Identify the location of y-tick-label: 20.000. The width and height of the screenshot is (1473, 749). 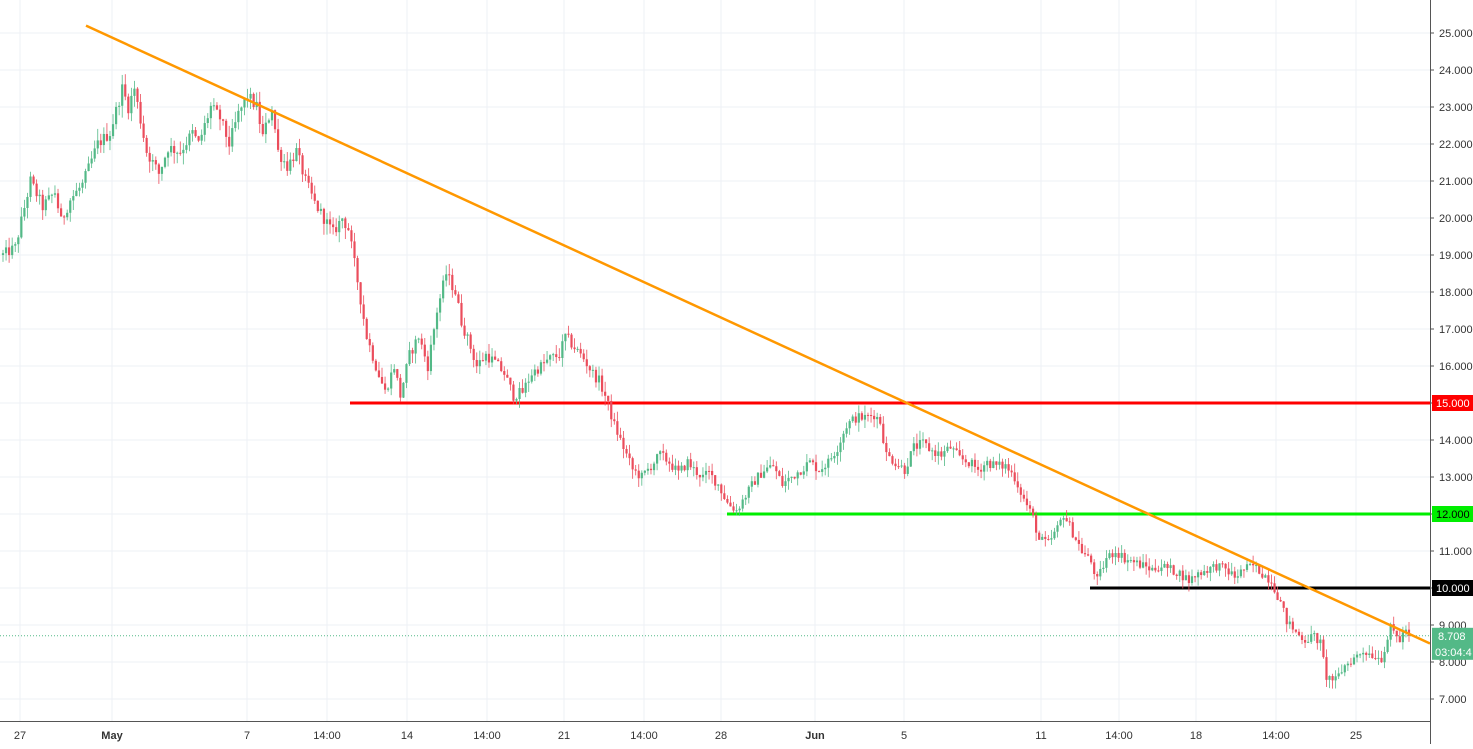
(1456, 219).